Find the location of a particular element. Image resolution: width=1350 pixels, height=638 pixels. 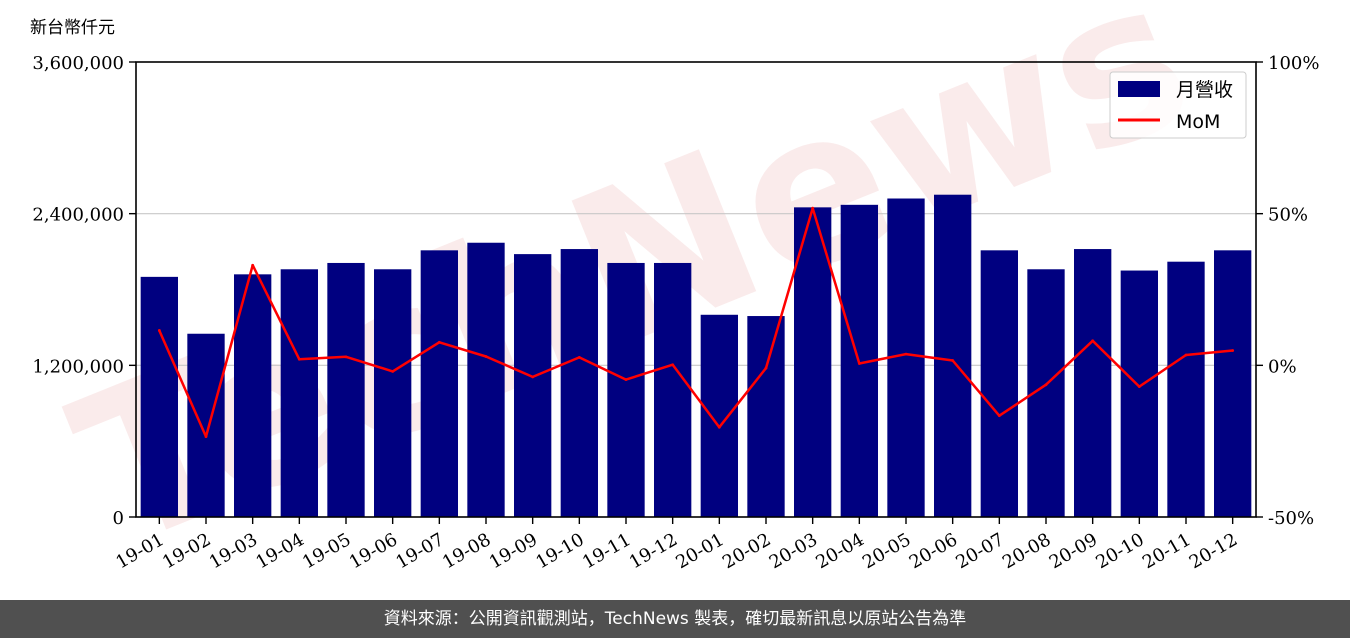

right-axis-ticks: -50% 0% 50% 100% is located at coordinates (1287, 291).